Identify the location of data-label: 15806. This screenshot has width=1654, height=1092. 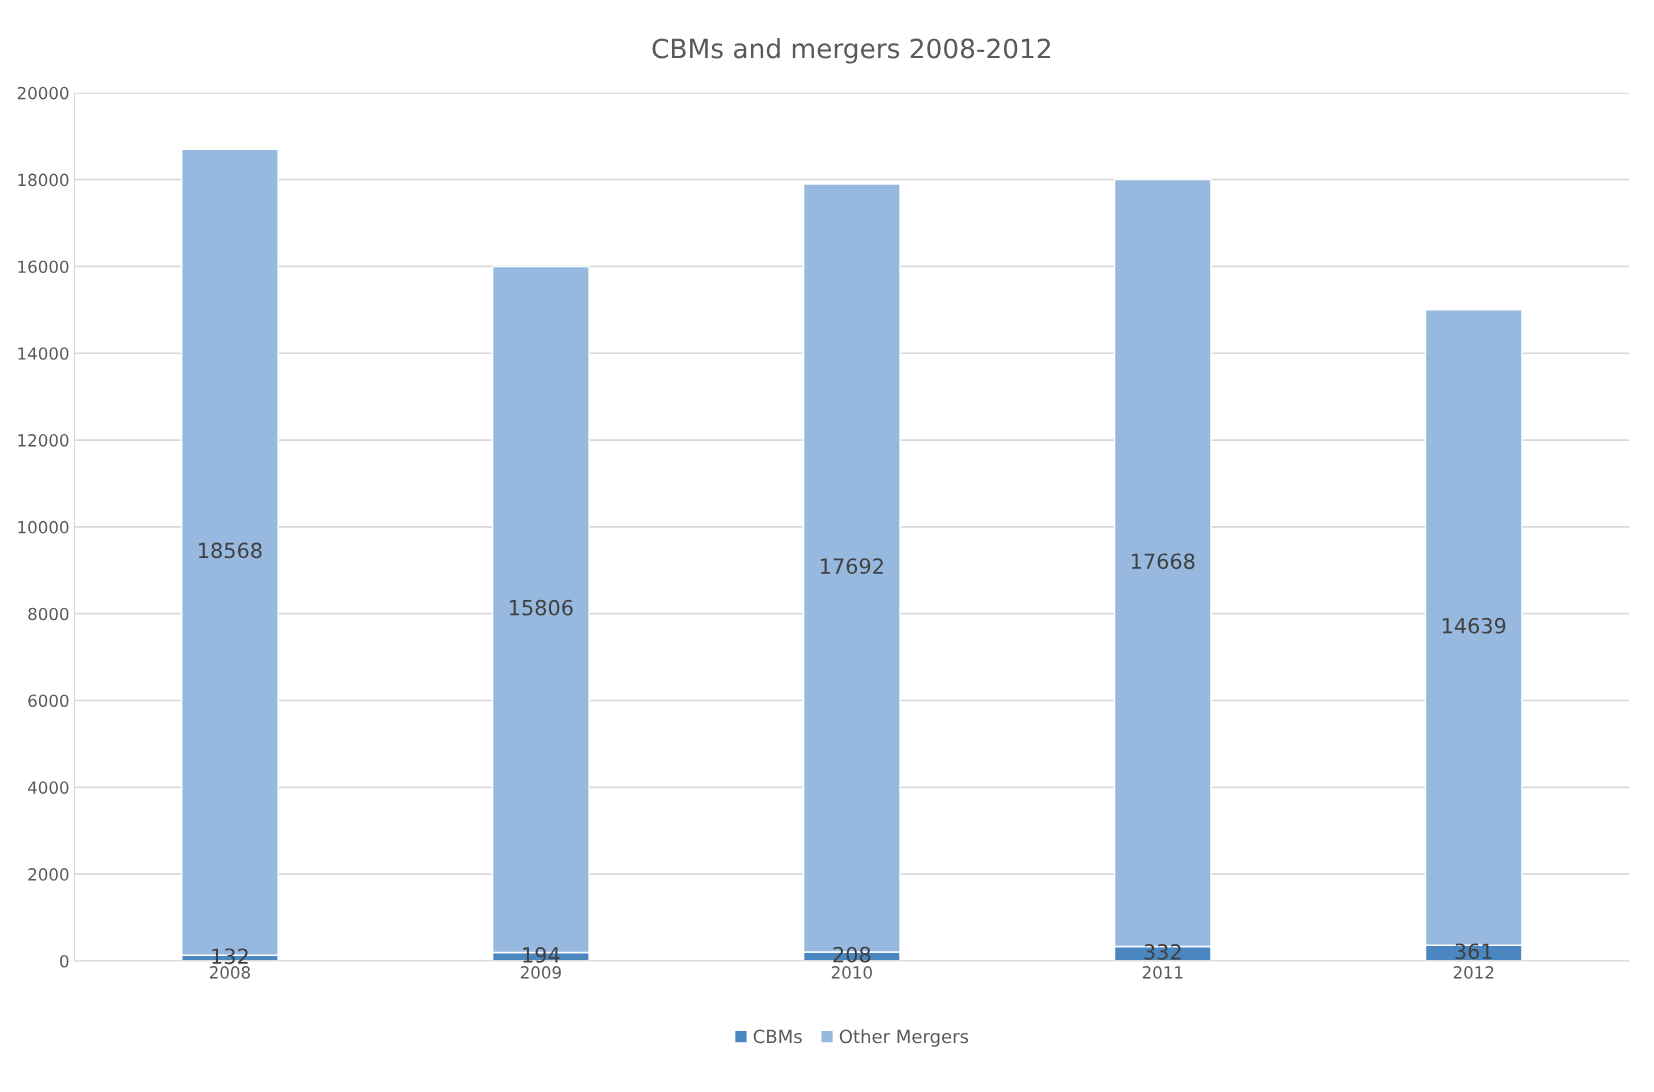
(541, 607).